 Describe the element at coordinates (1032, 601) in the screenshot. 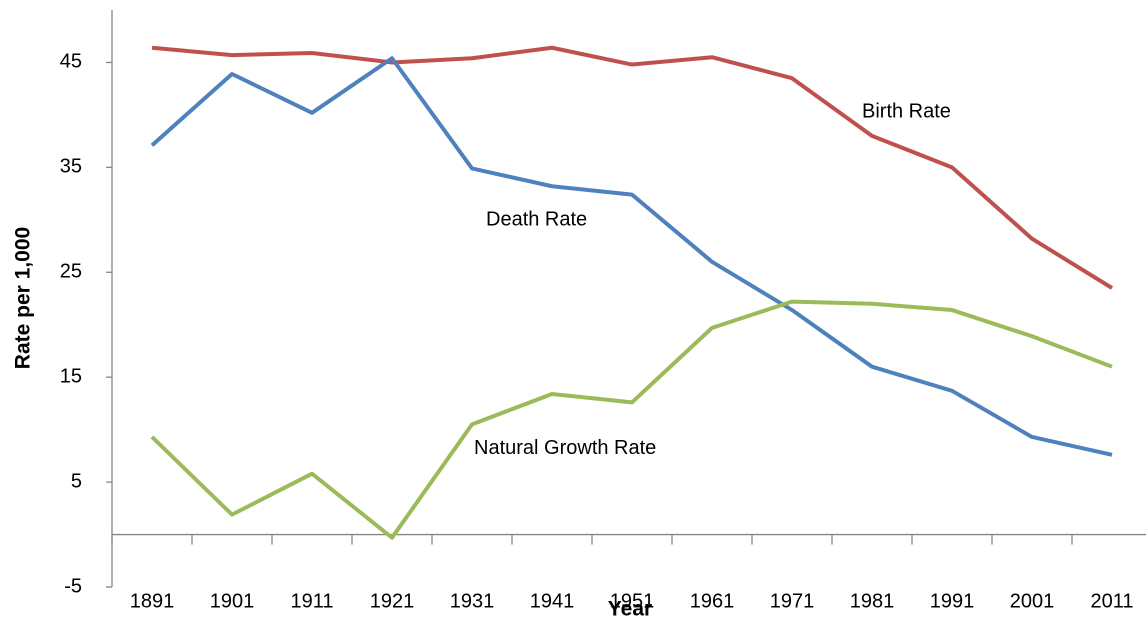

I see `x-tick-label: 2001` at that location.